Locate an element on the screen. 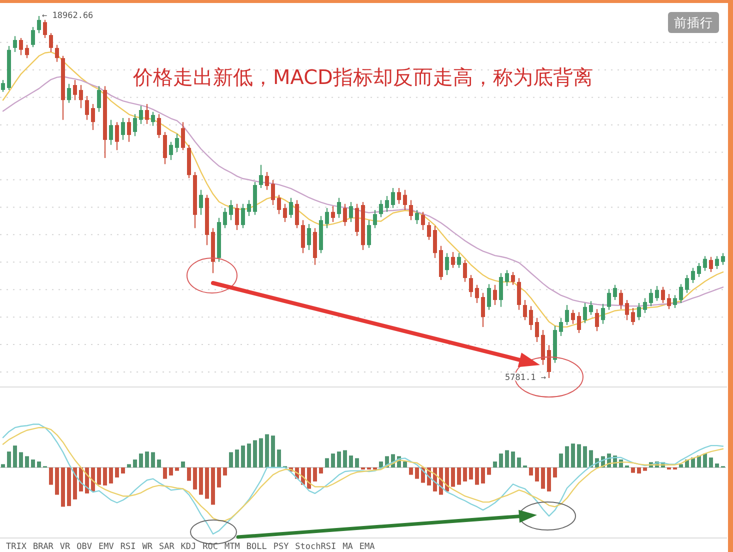 This screenshot has width=733, height=552. text: SAR is located at coordinates (167, 547).